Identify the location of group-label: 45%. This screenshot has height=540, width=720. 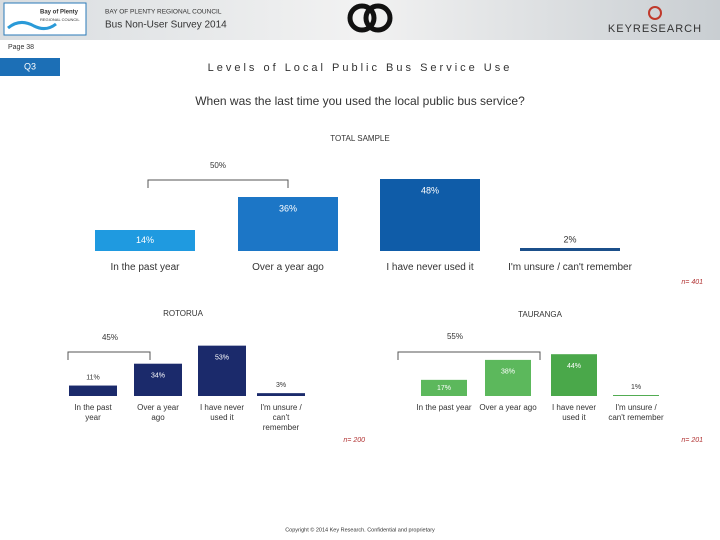
(110, 337).